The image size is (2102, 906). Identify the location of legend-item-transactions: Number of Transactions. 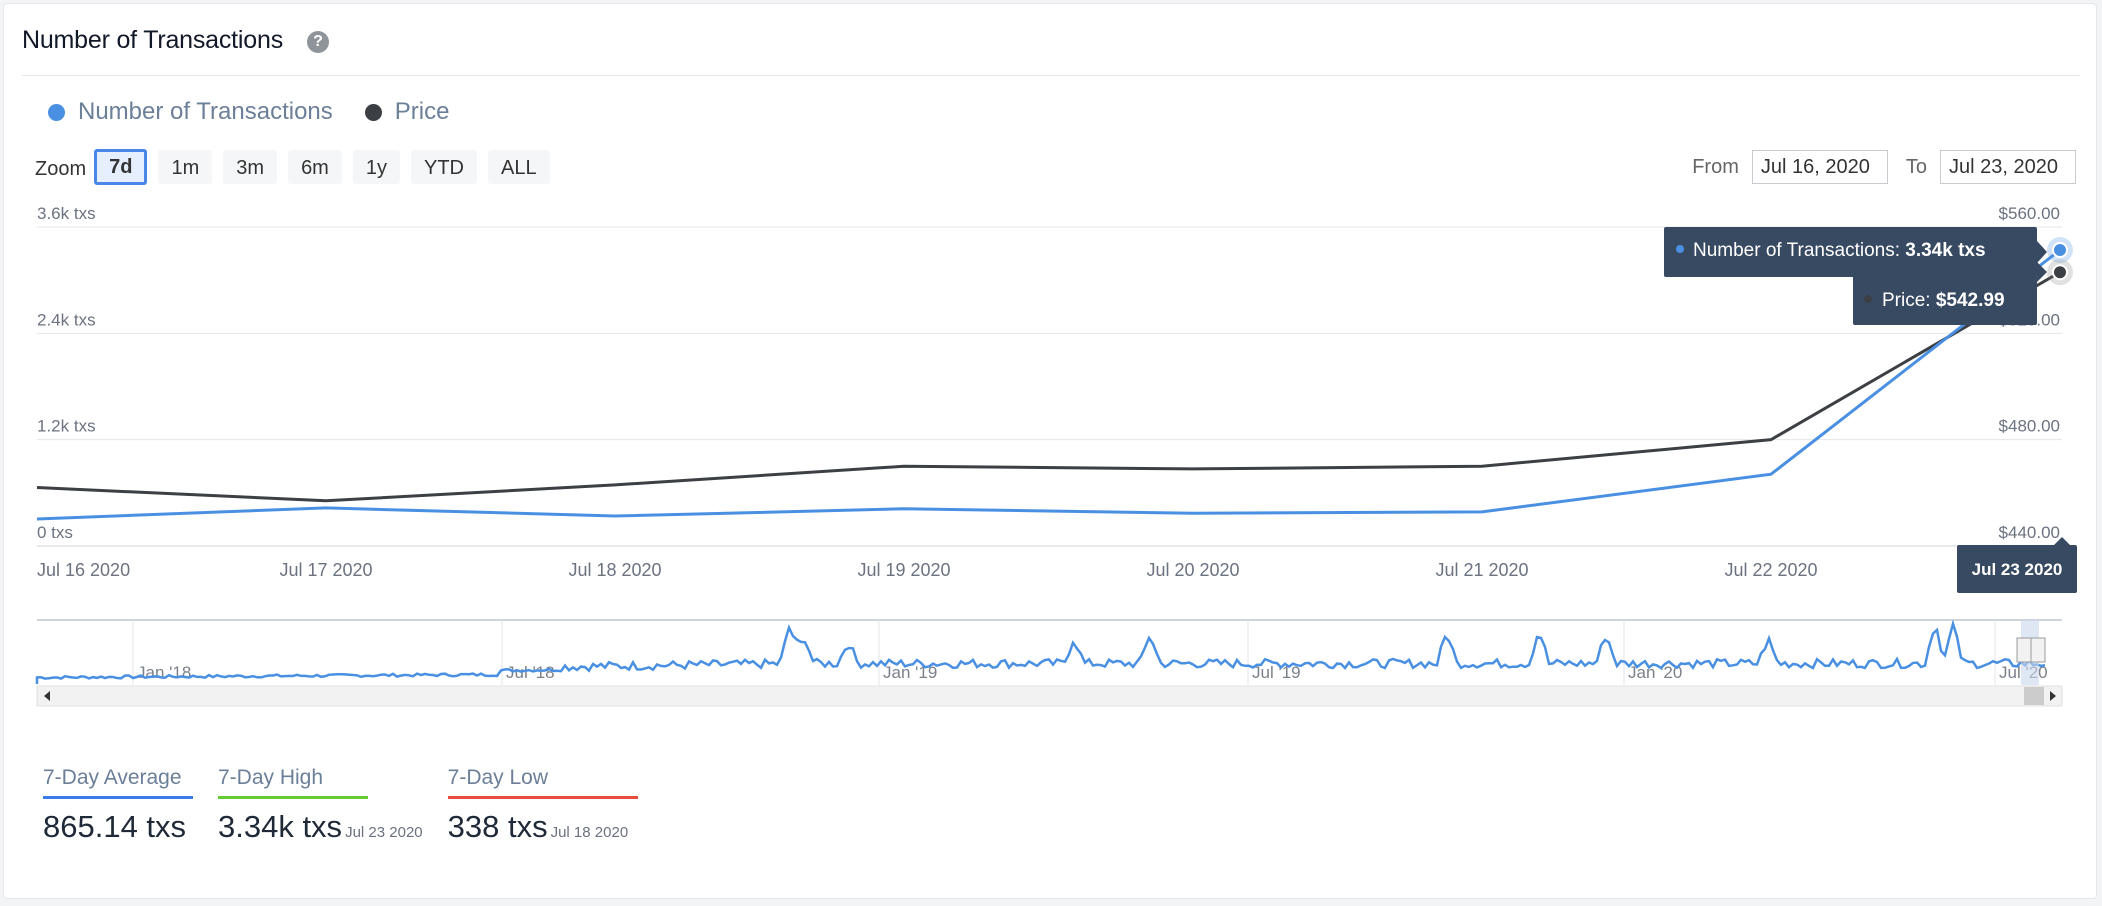
(190, 112).